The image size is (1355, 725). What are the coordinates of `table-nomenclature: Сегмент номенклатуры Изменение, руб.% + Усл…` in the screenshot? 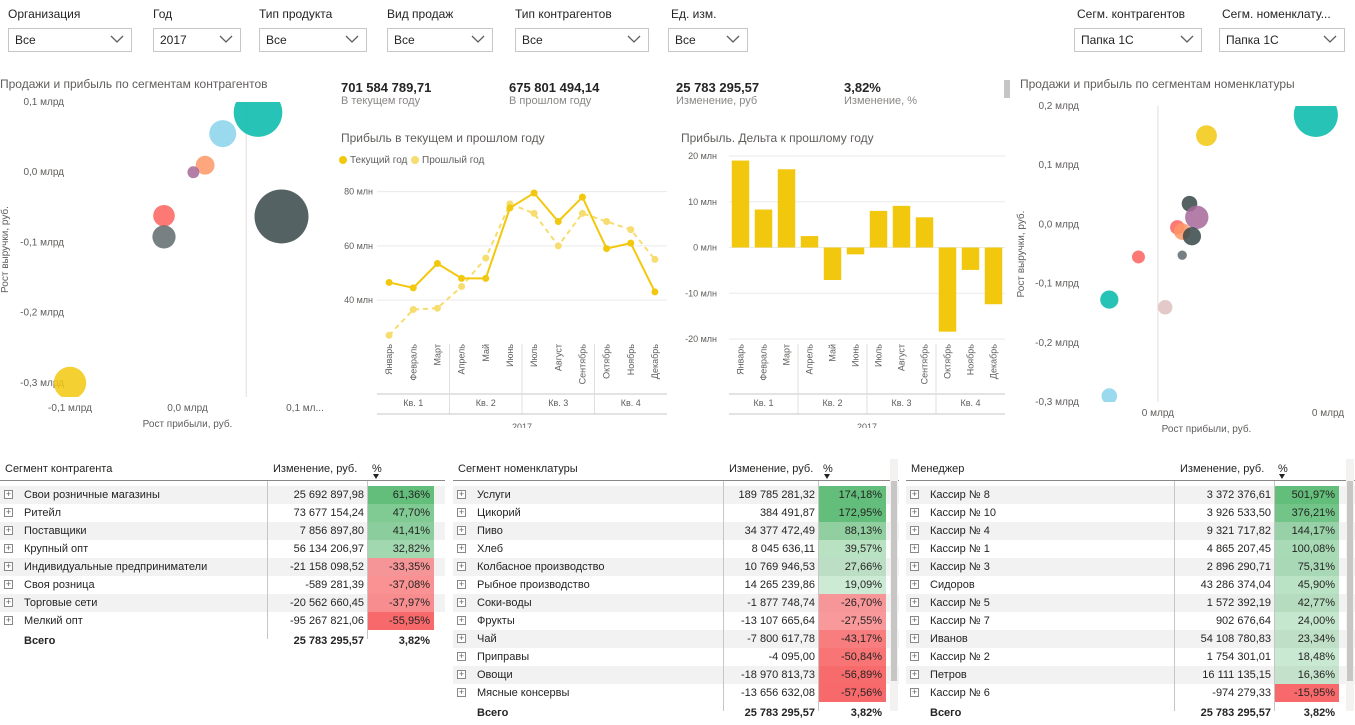 It's located at (676, 592).